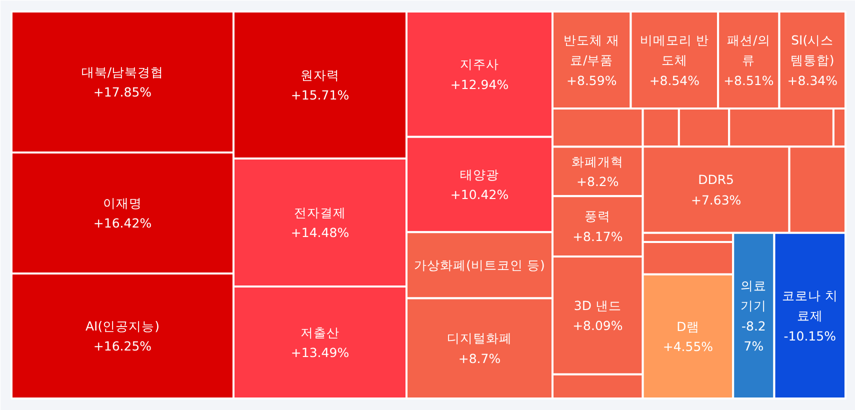  Describe the element at coordinates (716, 180) in the screenshot. I see `category-label: DDR5` at that location.